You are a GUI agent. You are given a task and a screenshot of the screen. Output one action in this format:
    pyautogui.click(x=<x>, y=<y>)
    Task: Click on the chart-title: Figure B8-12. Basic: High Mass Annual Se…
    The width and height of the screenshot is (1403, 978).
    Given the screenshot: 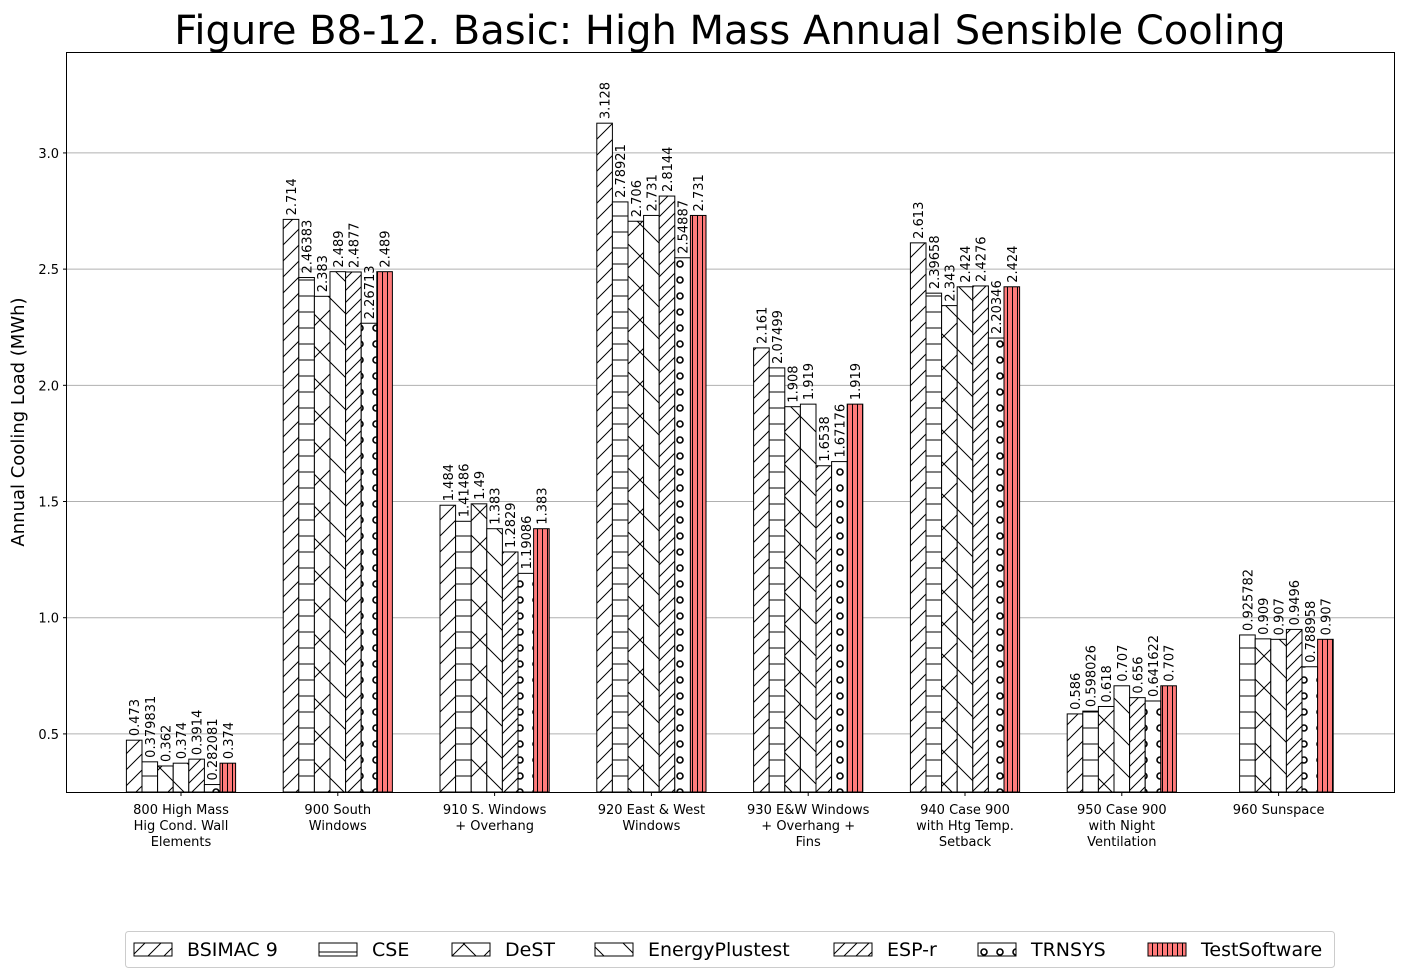 What is the action you would take?
    pyautogui.click(x=729, y=31)
    